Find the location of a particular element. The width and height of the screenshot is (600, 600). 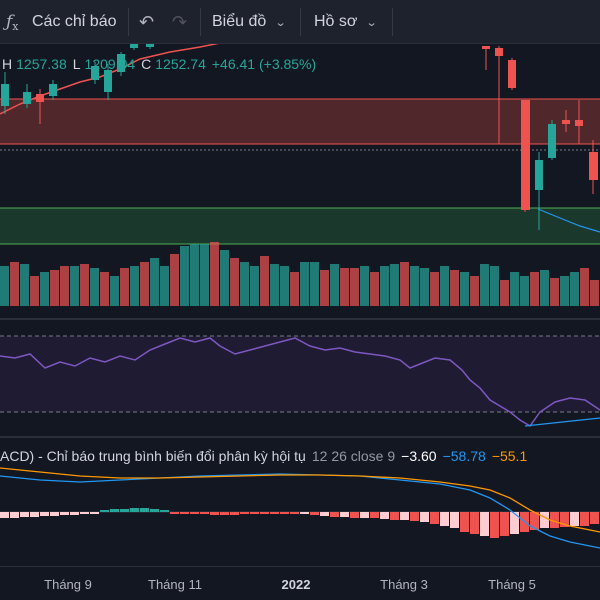

time-tick: Tháng 5 is located at coordinates (512, 584).